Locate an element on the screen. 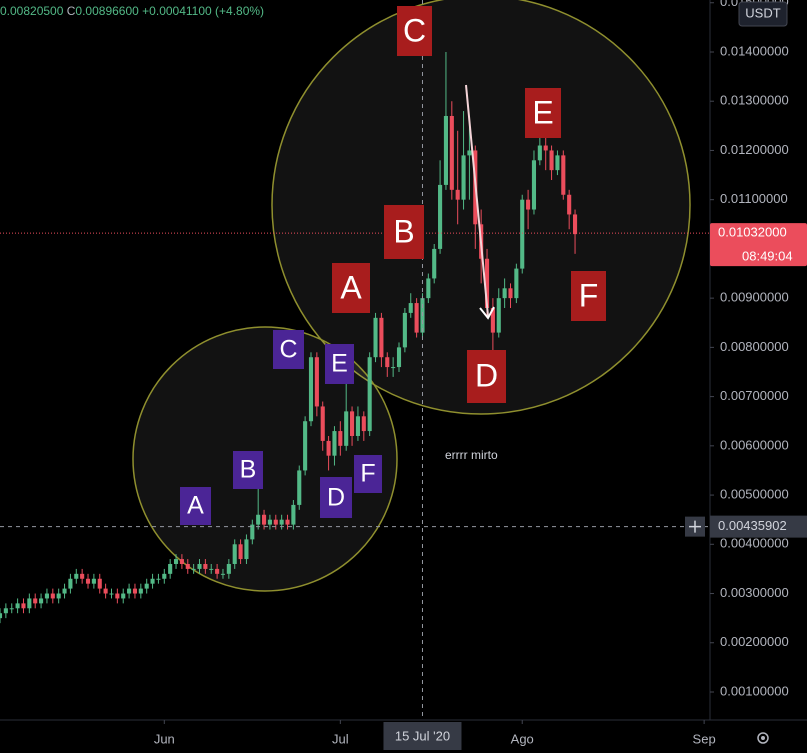  x-tick-label: Jul is located at coordinates (340, 738).